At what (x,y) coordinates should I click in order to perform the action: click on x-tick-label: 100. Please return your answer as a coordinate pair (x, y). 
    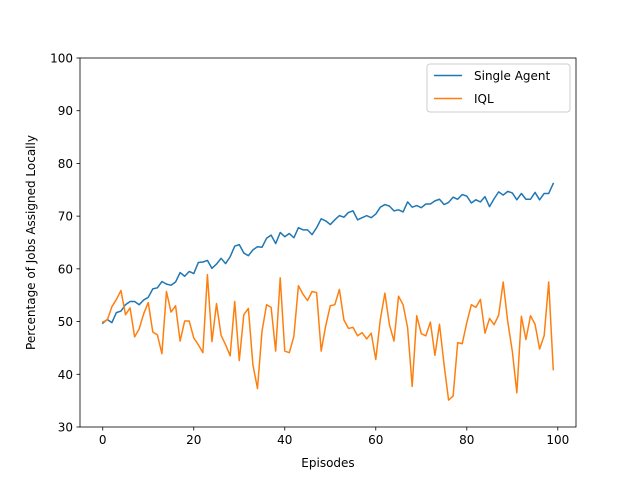
    Looking at the image, I should click on (557, 440).